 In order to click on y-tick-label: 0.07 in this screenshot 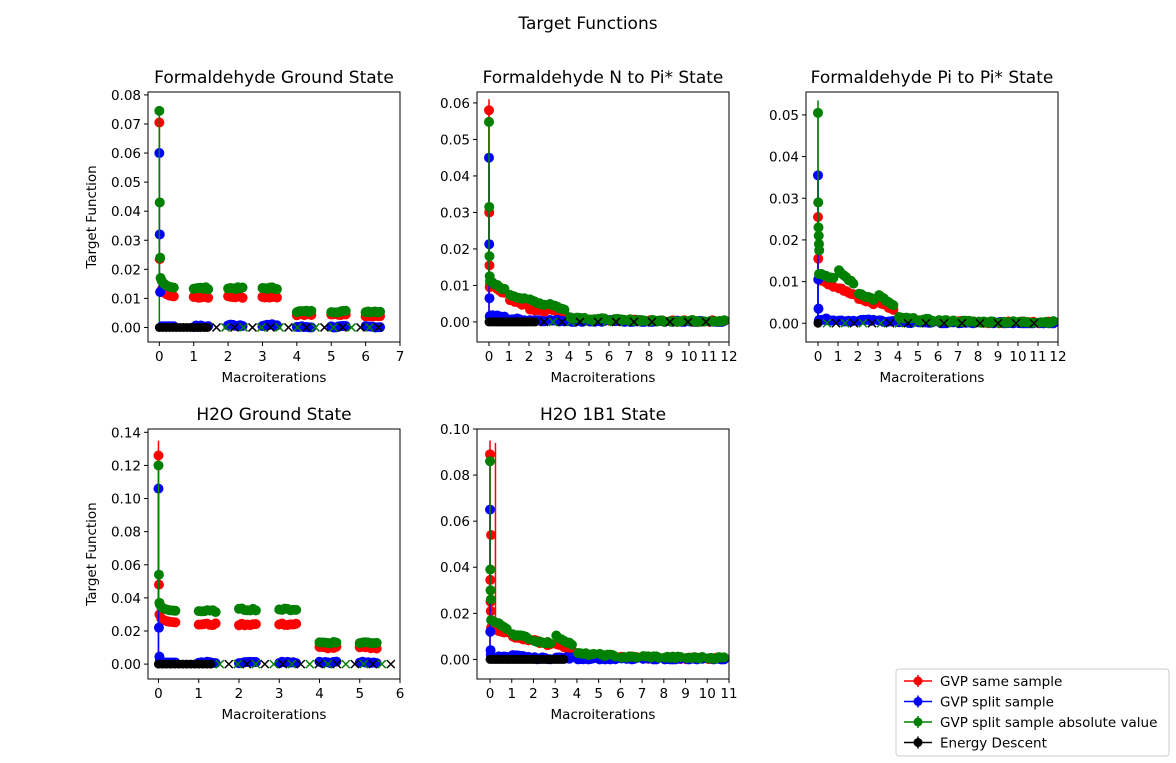, I will do `click(126, 125)`.